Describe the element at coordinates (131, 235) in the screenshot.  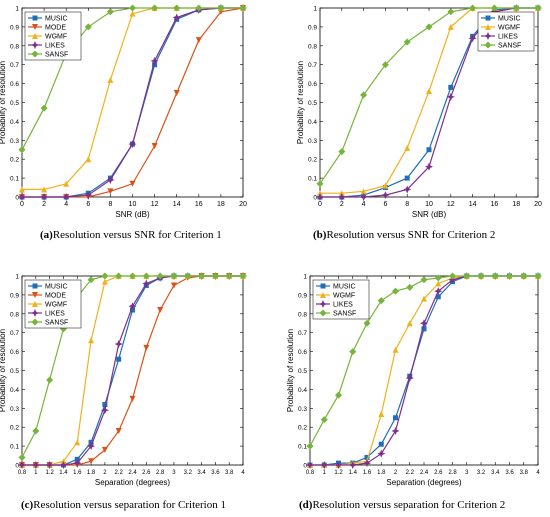
I see `caption-a: (a)Resolution versus SNR for Criterion 1` at that location.